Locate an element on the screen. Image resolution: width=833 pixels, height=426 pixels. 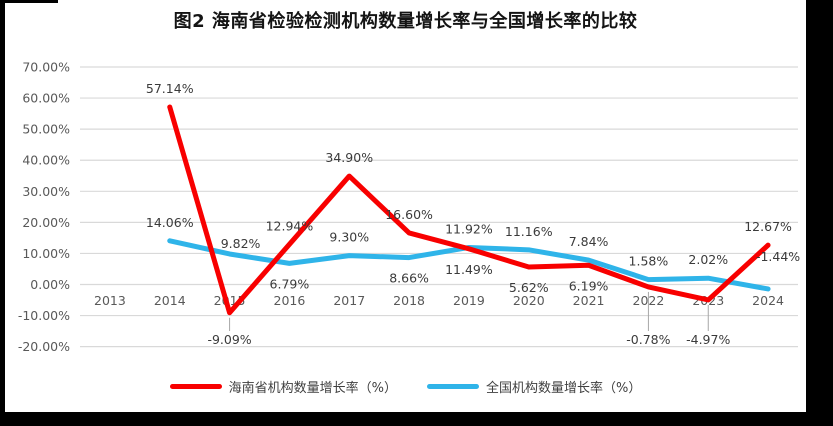
x-tick-label: 2020 is located at coordinates (529, 300).